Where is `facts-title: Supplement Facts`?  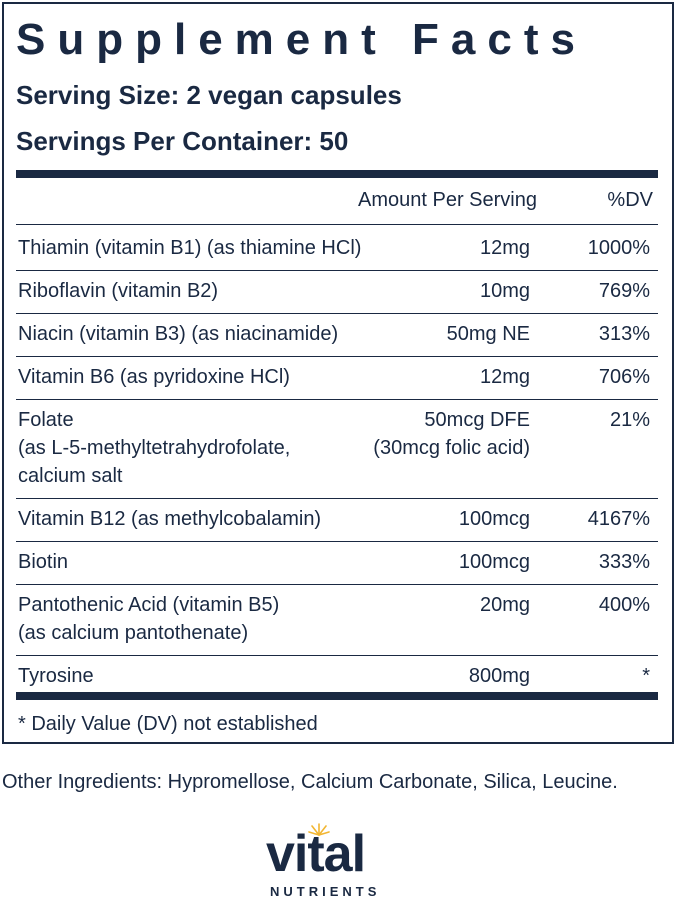
facts-title: Supplement Facts is located at coordinates (301, 39).